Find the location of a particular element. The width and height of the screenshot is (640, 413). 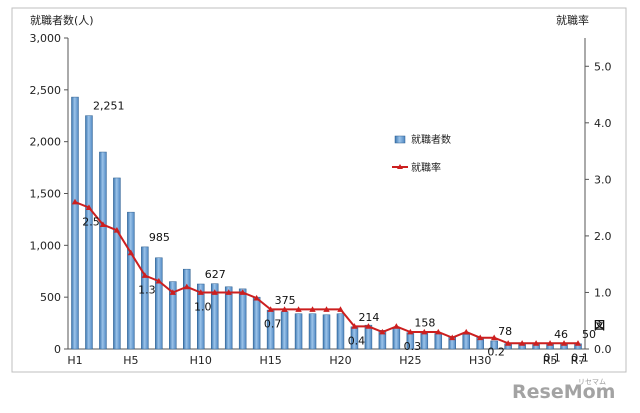

x-tick-label: H5 is located at coordinates (130, 360).